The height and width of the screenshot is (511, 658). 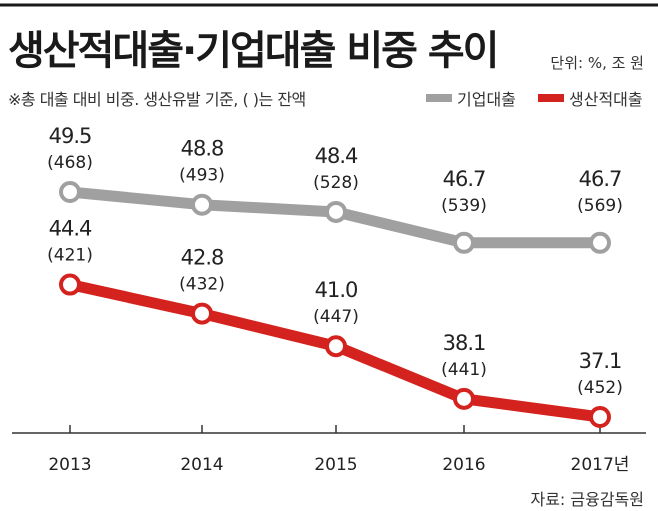 What do you see at coordinates (202, 149) in the screenshot?
I see `data-label-corporate-loans: 48.8` at bounding box center [202, 149].